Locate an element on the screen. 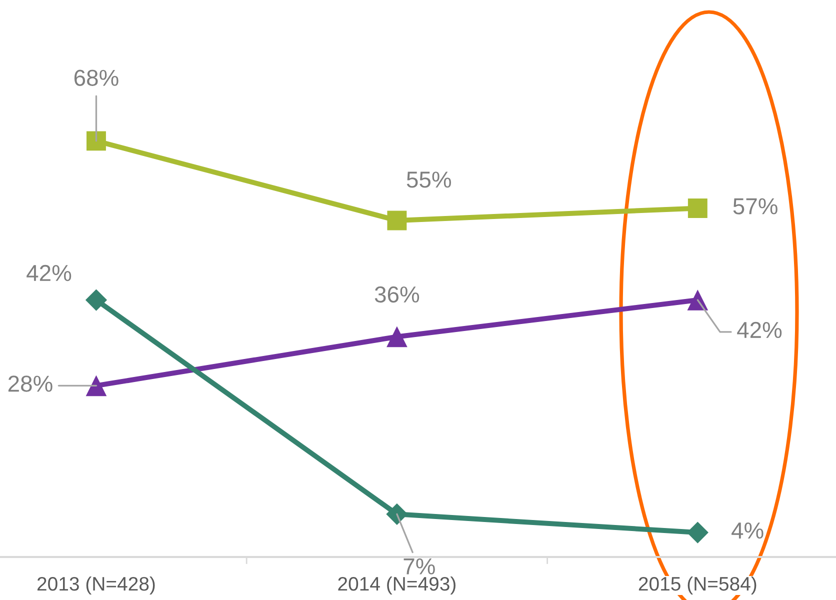  data-label: 7% is located at coordinates (419, 566).